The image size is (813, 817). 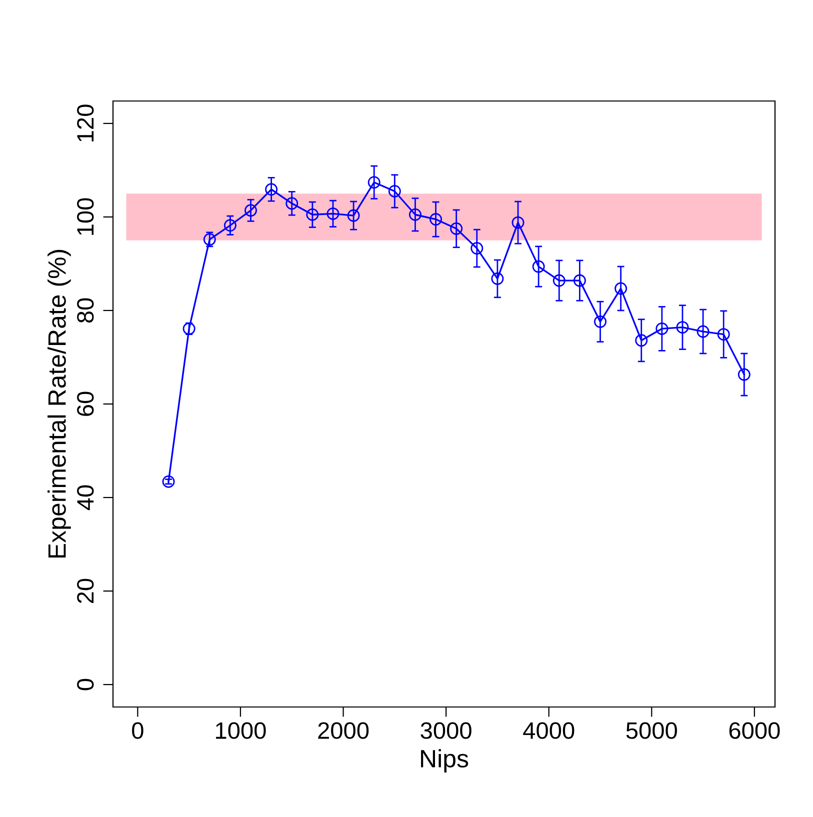 I want to click on y-tick-label: 0, so click(x=85, y=684).